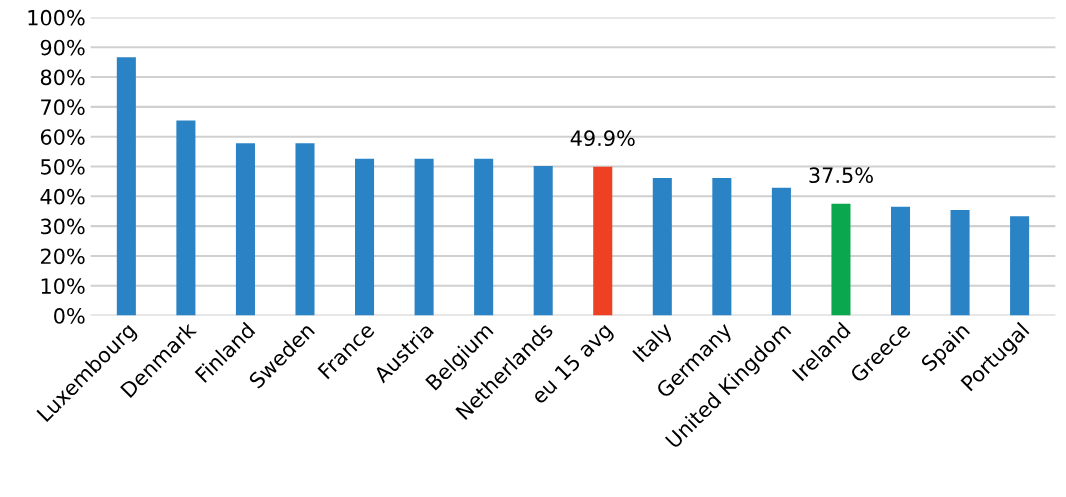  What do you see at coordinates (69, 316) in the screenshot?
I see `y-tick-label: 0%` at bounding box center [69, 316].